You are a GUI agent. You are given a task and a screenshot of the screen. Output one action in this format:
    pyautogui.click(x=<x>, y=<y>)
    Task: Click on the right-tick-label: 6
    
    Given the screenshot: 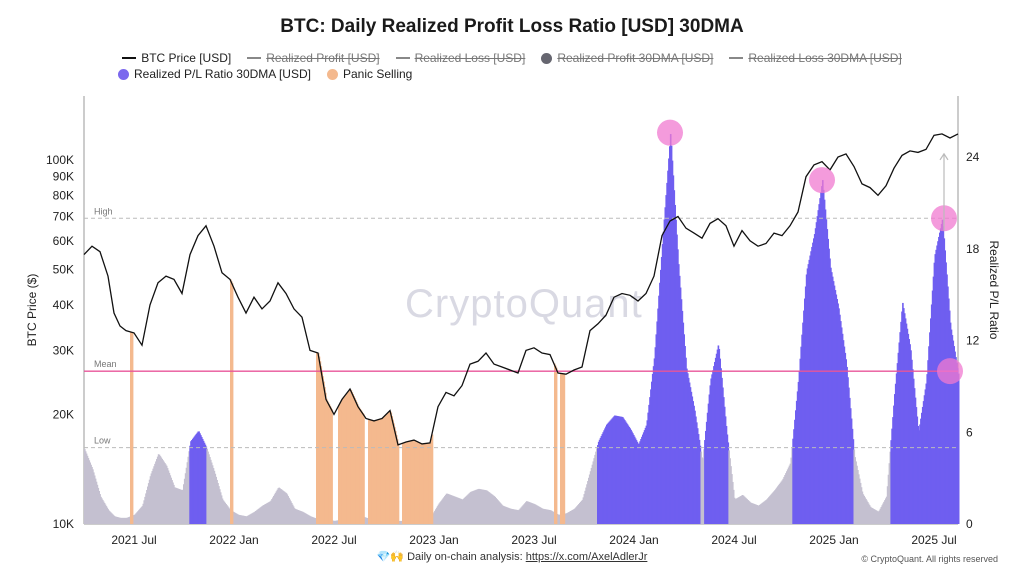 What is the action you would take?
    pyautogui.click(x=969, y=432)
    